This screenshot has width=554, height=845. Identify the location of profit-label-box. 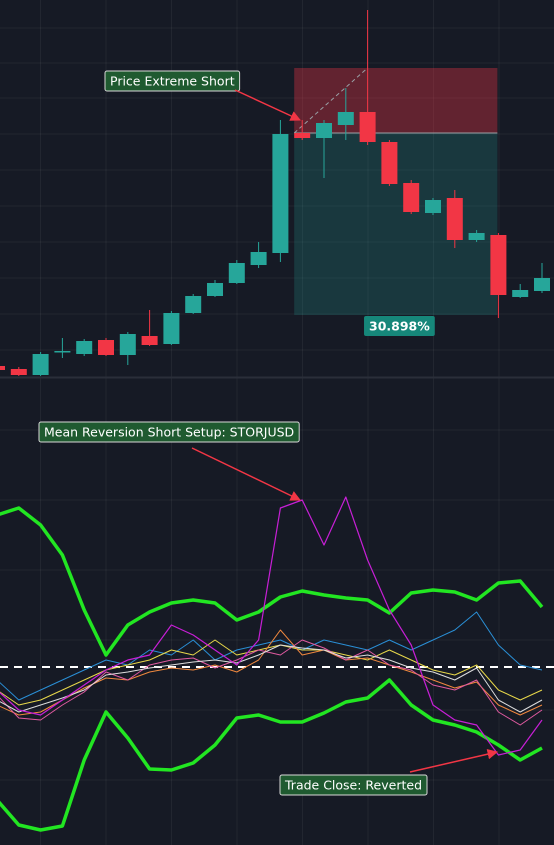
(399, 326).